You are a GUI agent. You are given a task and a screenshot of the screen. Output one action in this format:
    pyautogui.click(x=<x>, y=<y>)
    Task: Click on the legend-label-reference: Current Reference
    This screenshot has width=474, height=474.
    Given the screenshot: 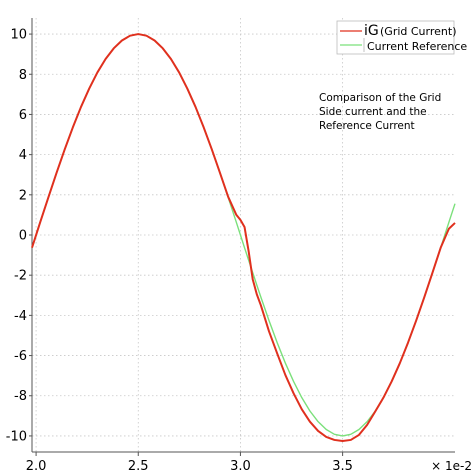 What is the action you would take?
    pyautogui.click(x=417, y=46)
    